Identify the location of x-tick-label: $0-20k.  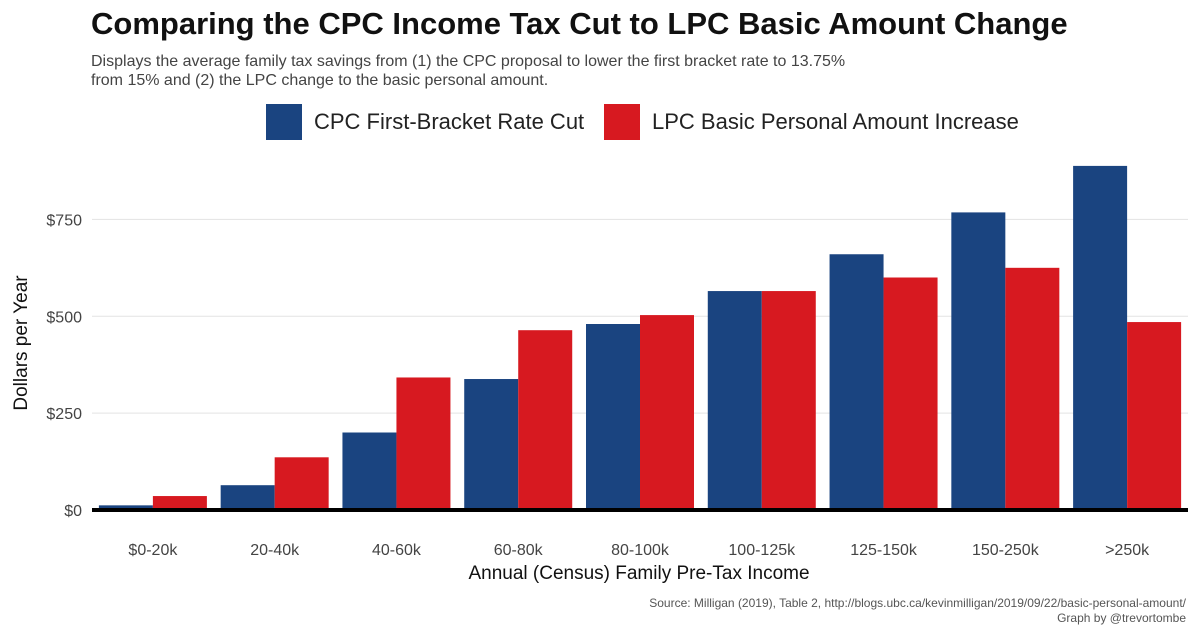
(153, 550).